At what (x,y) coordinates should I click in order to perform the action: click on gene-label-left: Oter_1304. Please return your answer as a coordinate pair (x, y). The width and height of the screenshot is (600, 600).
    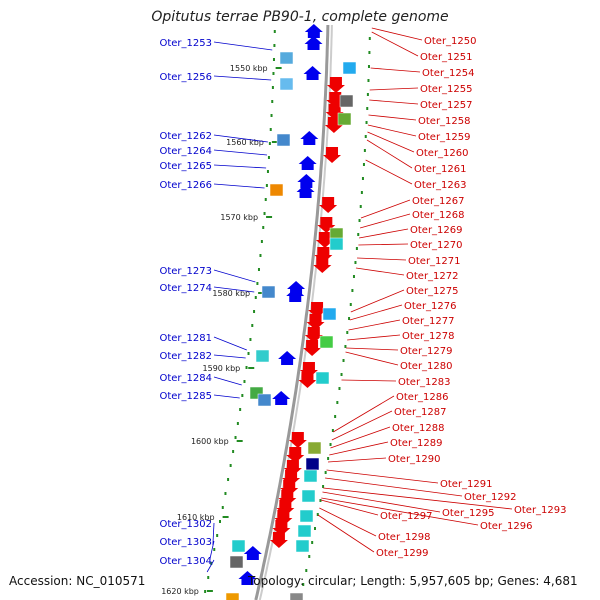
    Looking at the image, I should click on (185, 561).